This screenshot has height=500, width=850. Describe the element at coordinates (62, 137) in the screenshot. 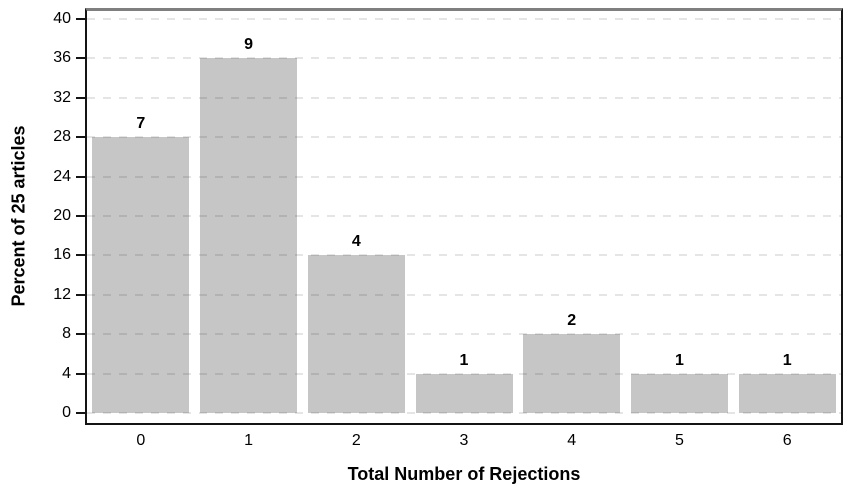

I see `y-tick-label: 28` at that location.